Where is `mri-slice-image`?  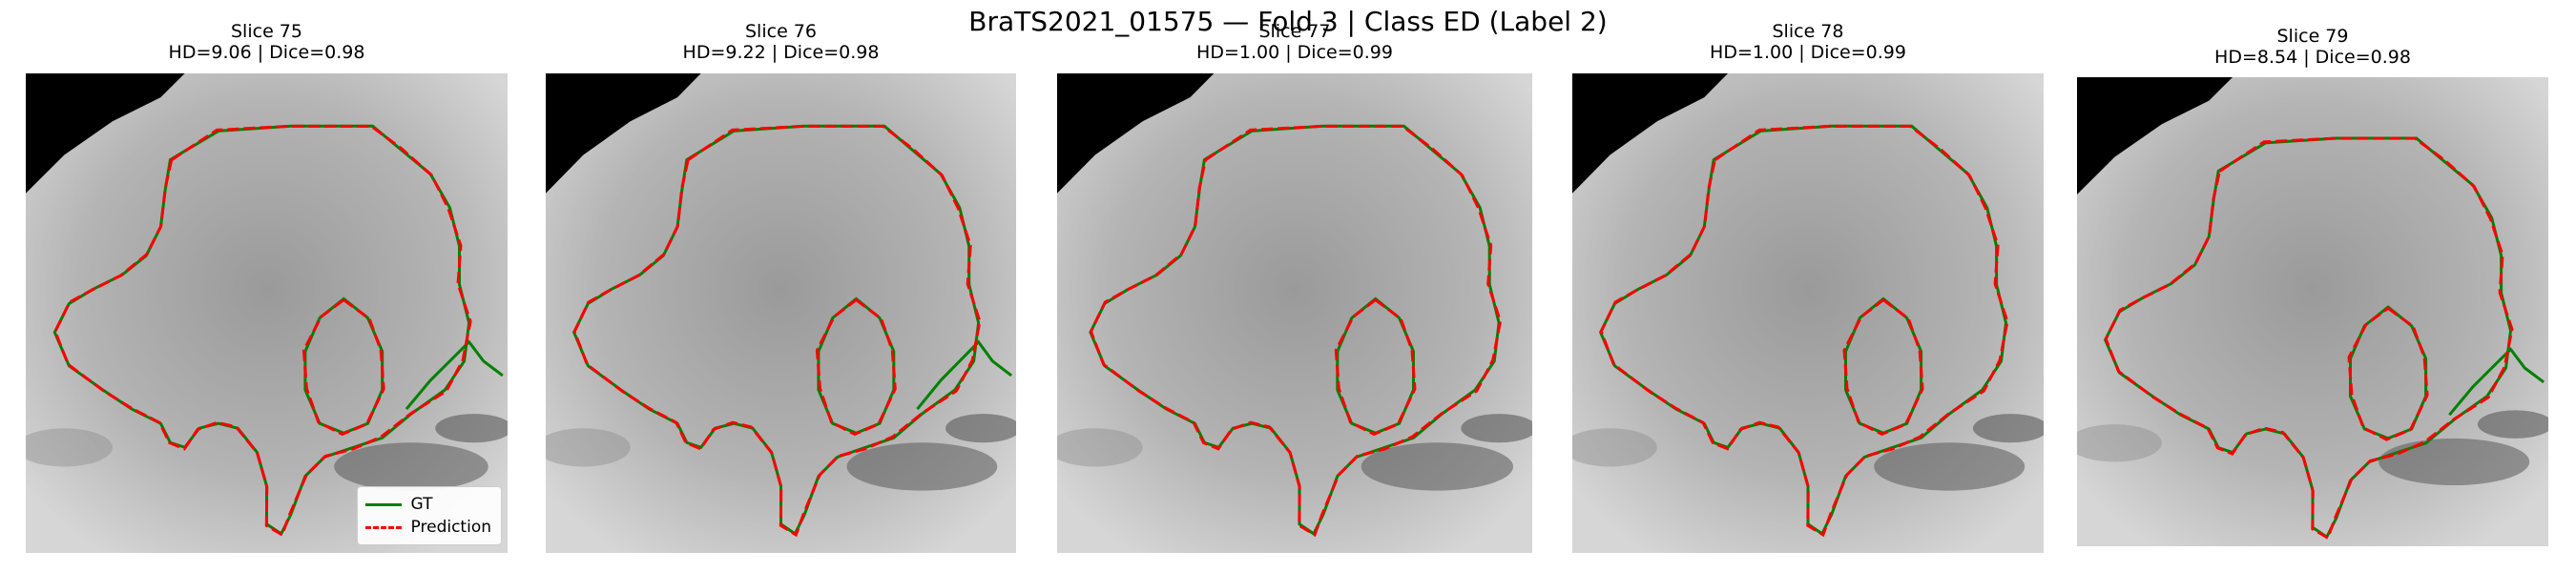
mri-slice-image is located at coordinates (2312, 311).